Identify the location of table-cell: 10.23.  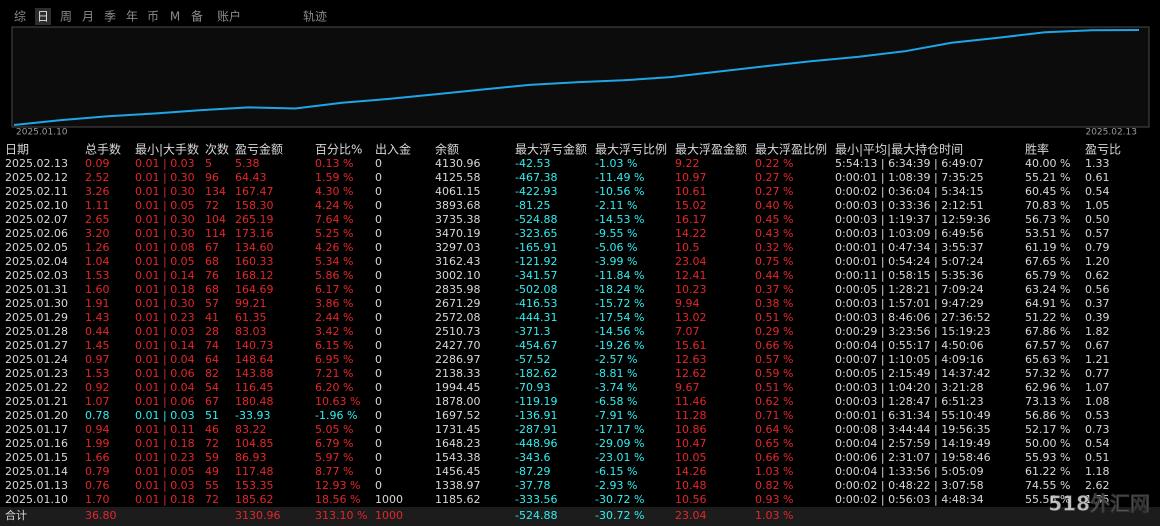
(691, 289).